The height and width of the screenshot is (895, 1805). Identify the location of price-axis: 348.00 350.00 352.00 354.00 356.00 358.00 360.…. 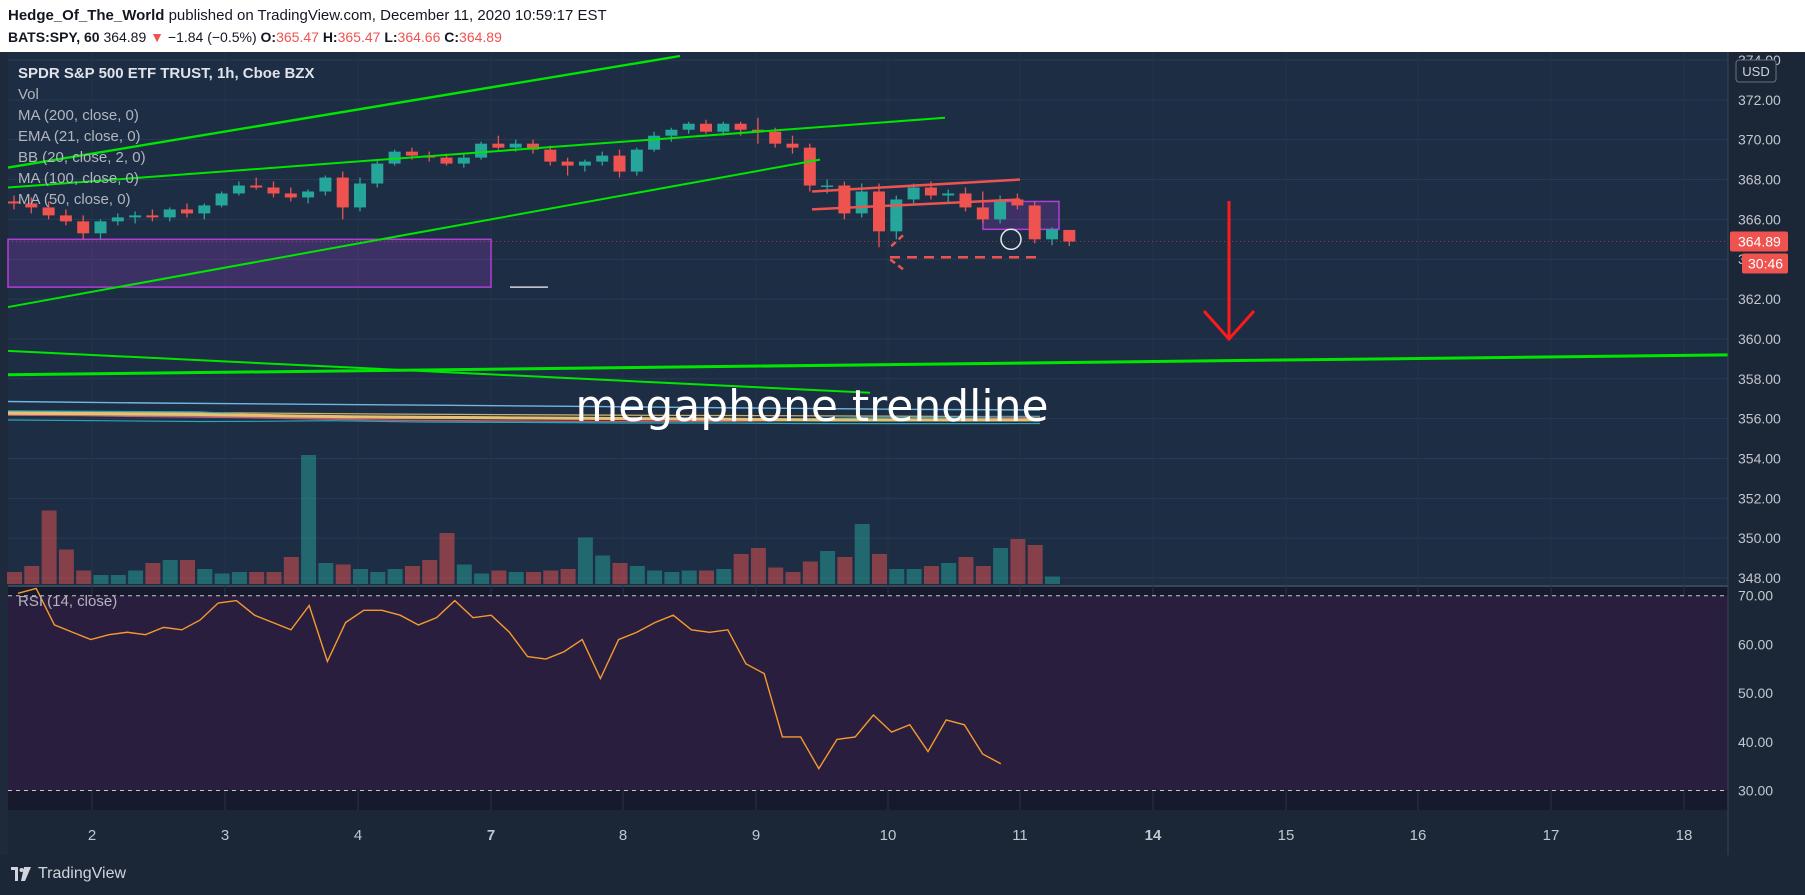
(1757, 453).